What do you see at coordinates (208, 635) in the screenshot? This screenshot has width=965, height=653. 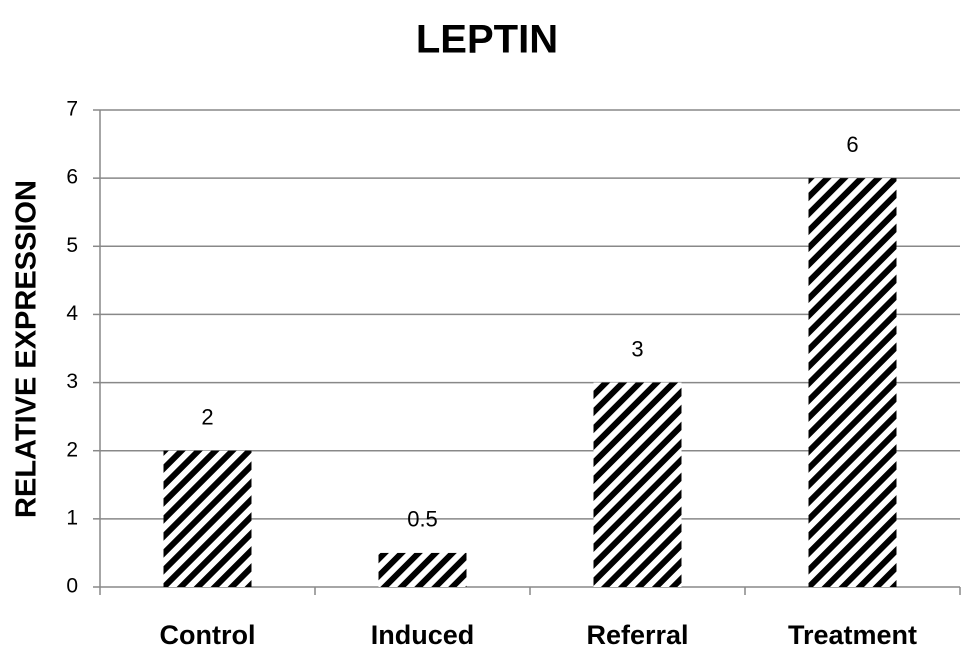 I see `x-tick-label: Control` at bounding box center [208, 635].